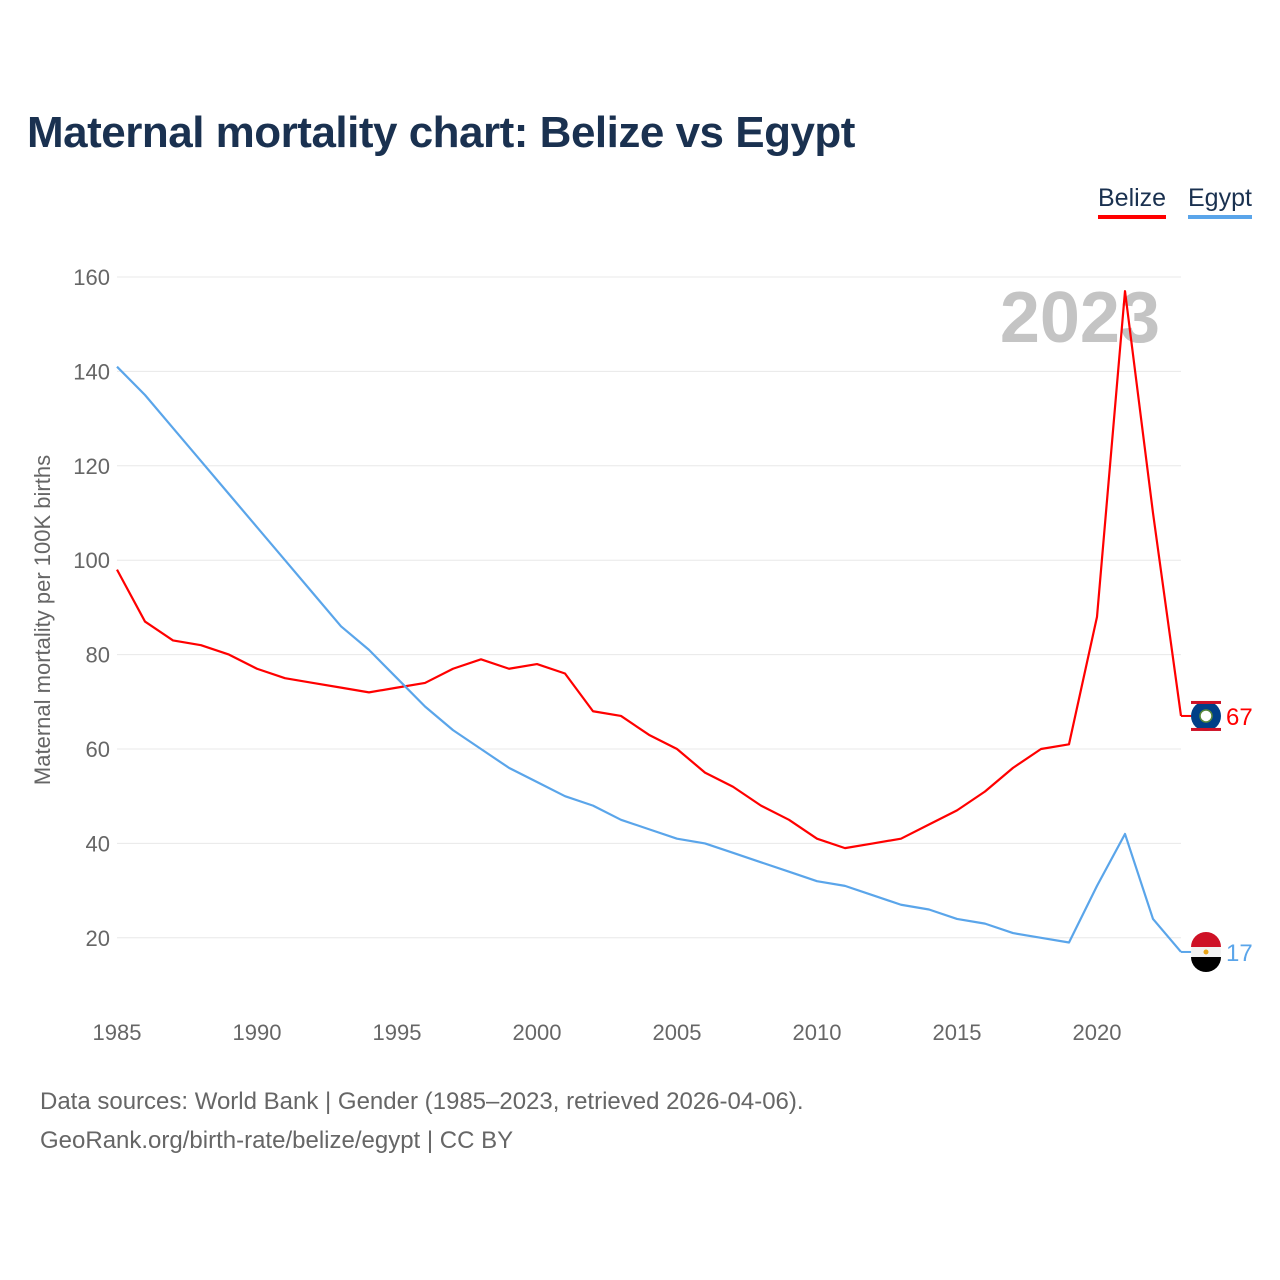 The height and width of the screenshot is (1280, 1280). Describe the element at coordinates (91, 371) in the screenshot. I see `y-tick-label: 140` at that location.